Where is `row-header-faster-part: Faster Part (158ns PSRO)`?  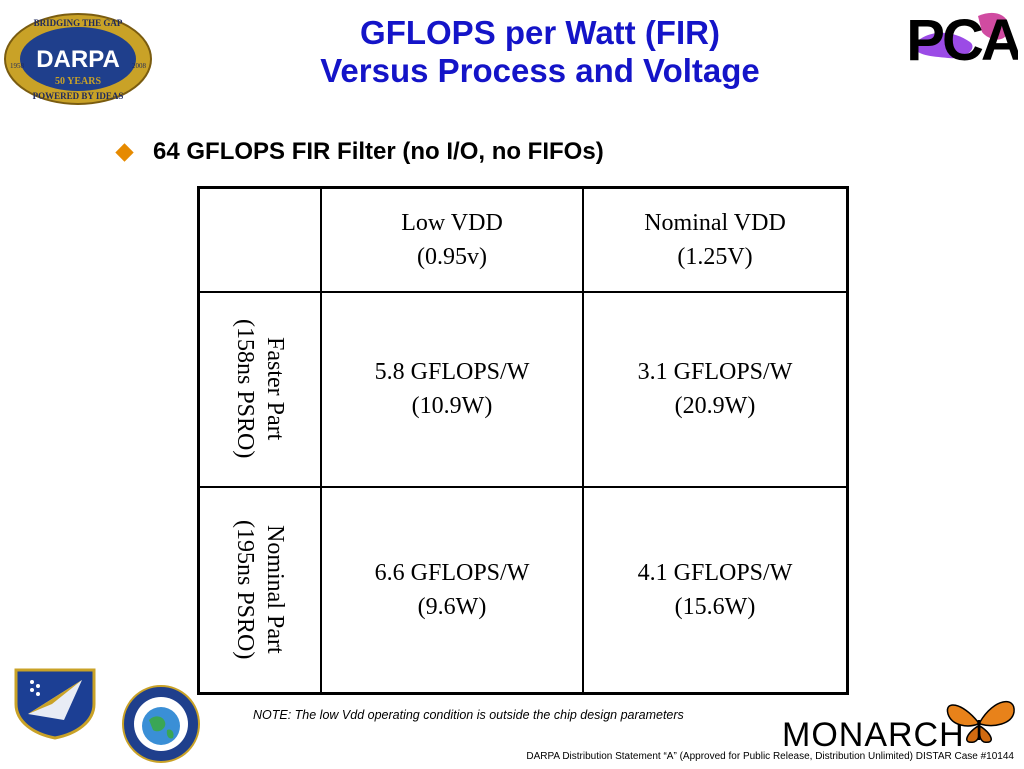 row-header-faster-part: Faster Part (158ns PSRO) is located at coordinates (259, 389).